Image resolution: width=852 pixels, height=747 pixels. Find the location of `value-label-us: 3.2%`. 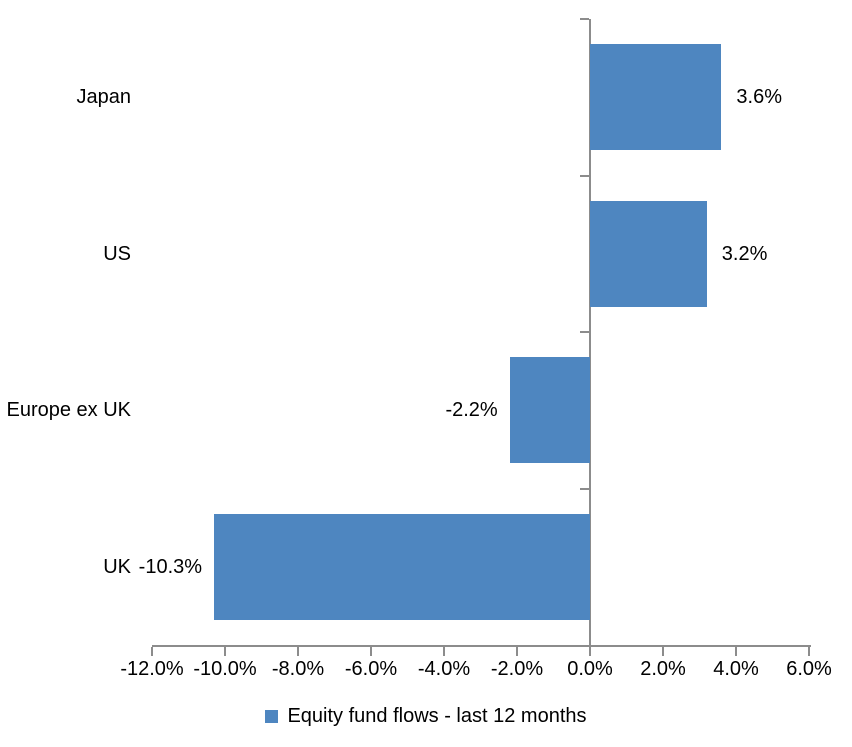

value-label-us: 3.2% is located at coordinates (744, 253).